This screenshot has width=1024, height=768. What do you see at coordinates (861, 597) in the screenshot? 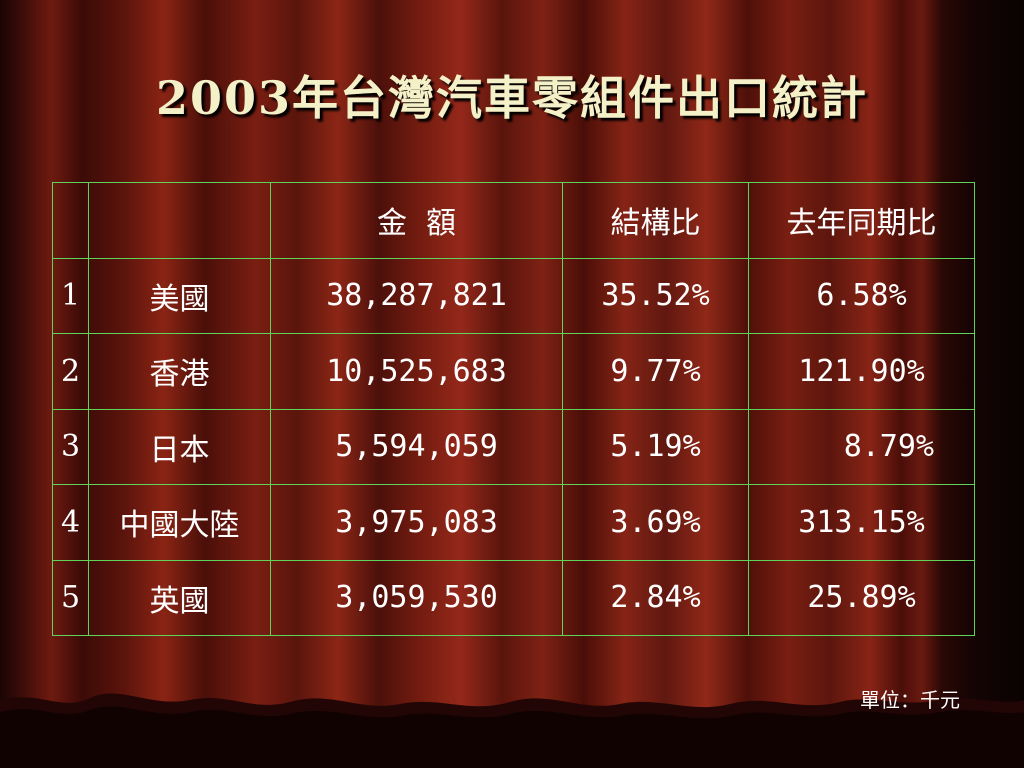
I see `yoy-cell: 25.89%` at bounding box center [861, 597].